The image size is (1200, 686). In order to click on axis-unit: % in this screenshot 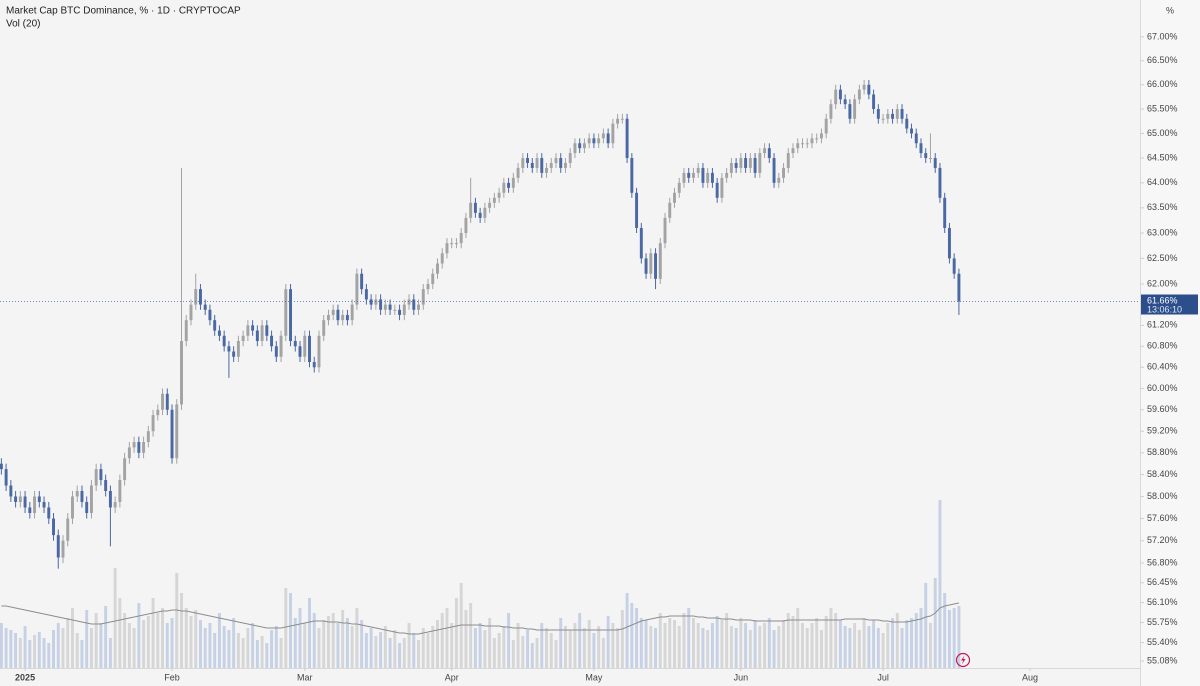, I will do `click(1170, 10)`.